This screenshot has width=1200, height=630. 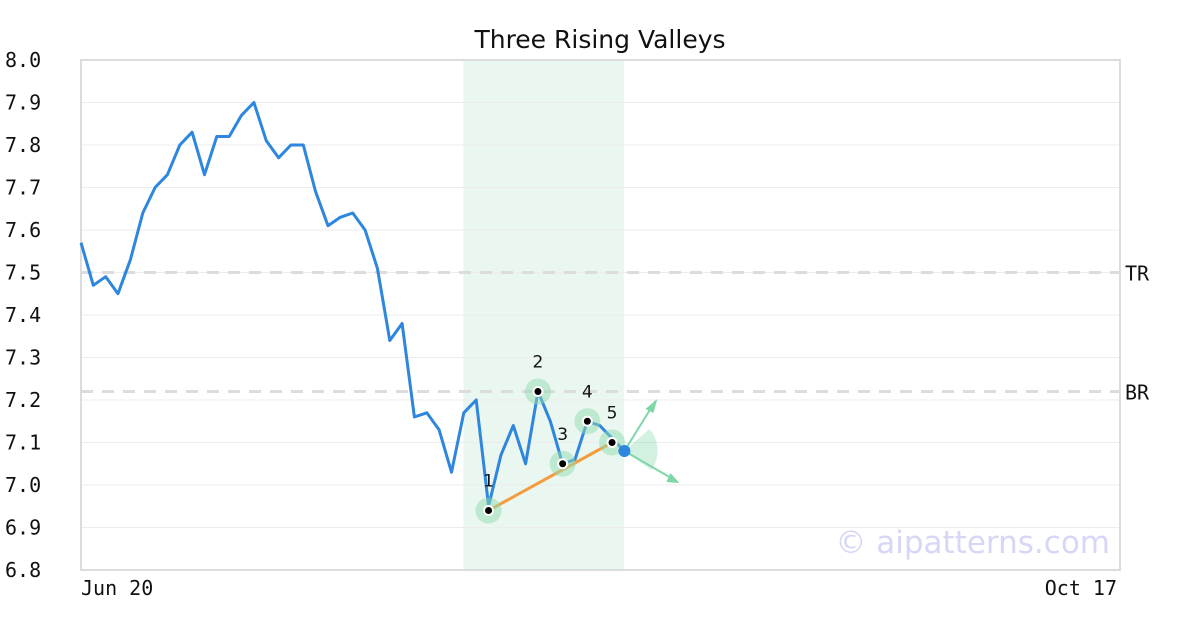 I want to click on pattern-point-label: 4, so click(x=587, y=392).